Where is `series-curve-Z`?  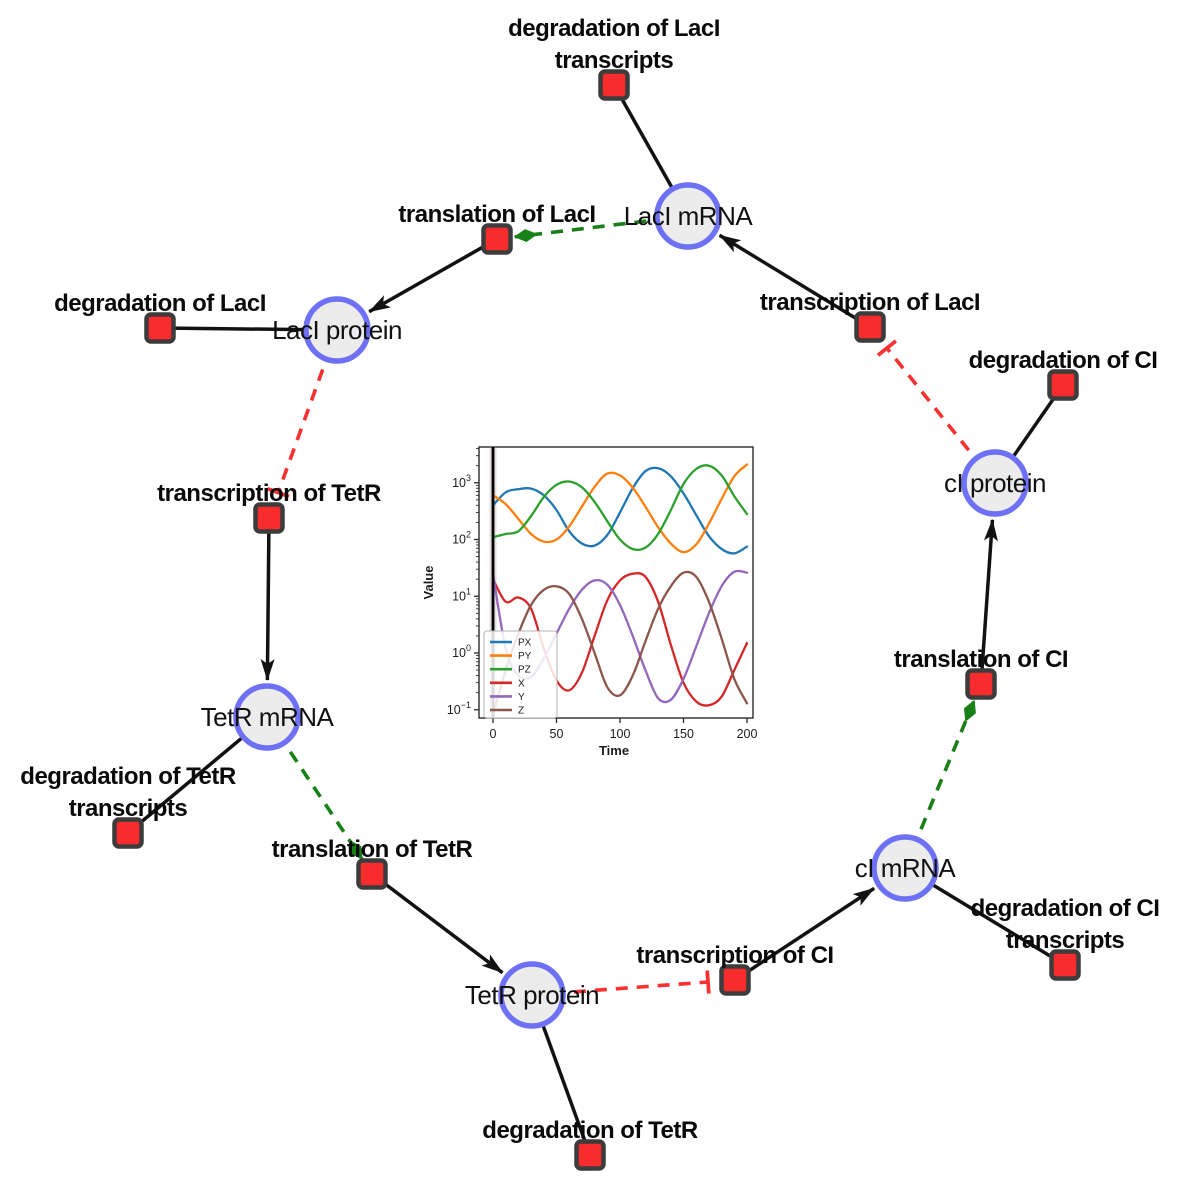 series-curve-Z is located at coordinates (620, 643).